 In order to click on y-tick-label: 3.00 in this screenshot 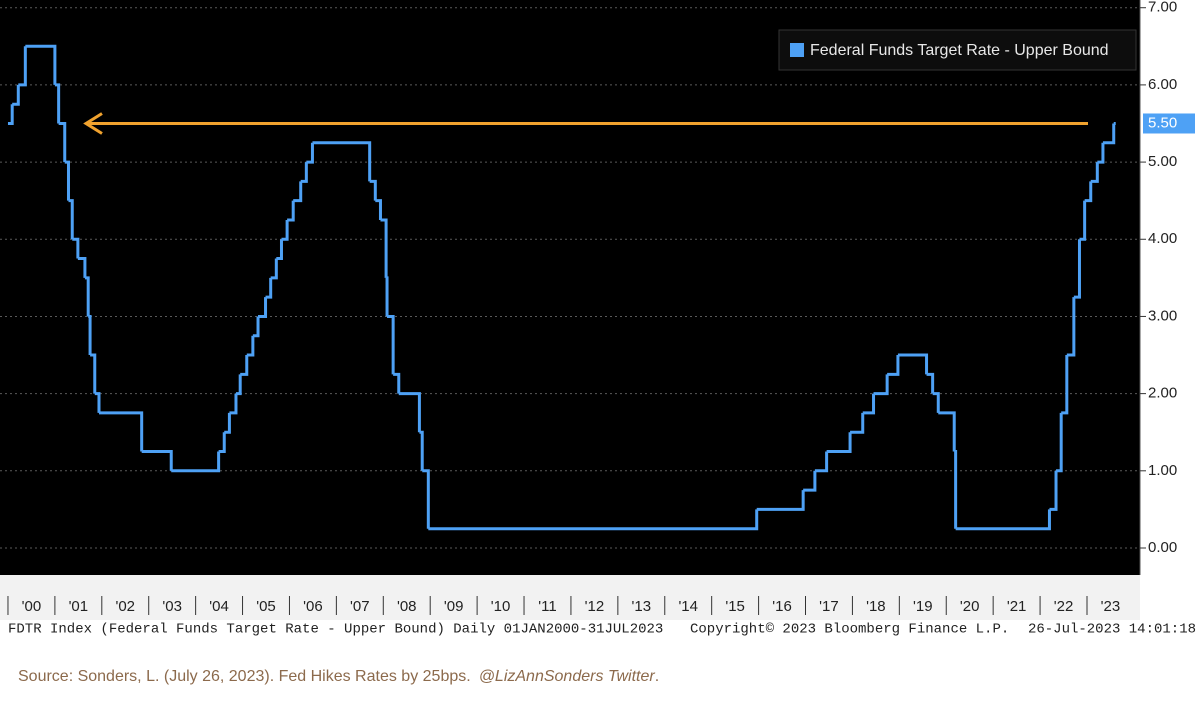, I will do `click(1162, 315)`.